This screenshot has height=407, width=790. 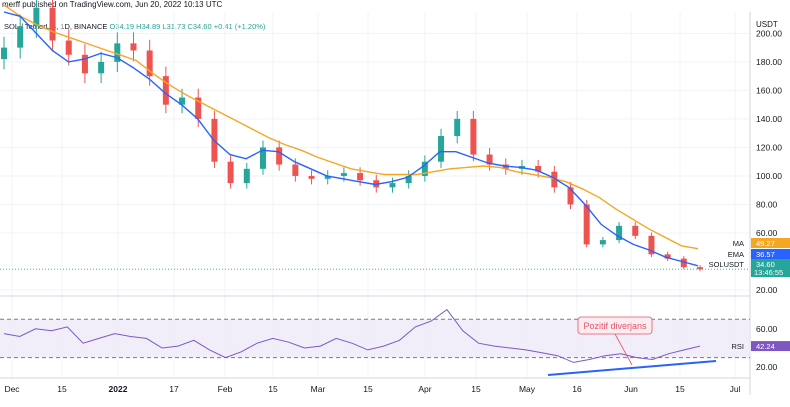 What do you see at coordinates (765, 243) in the screenshot?
I see `ma-value: 49.27` at bounding box center [765, 243].